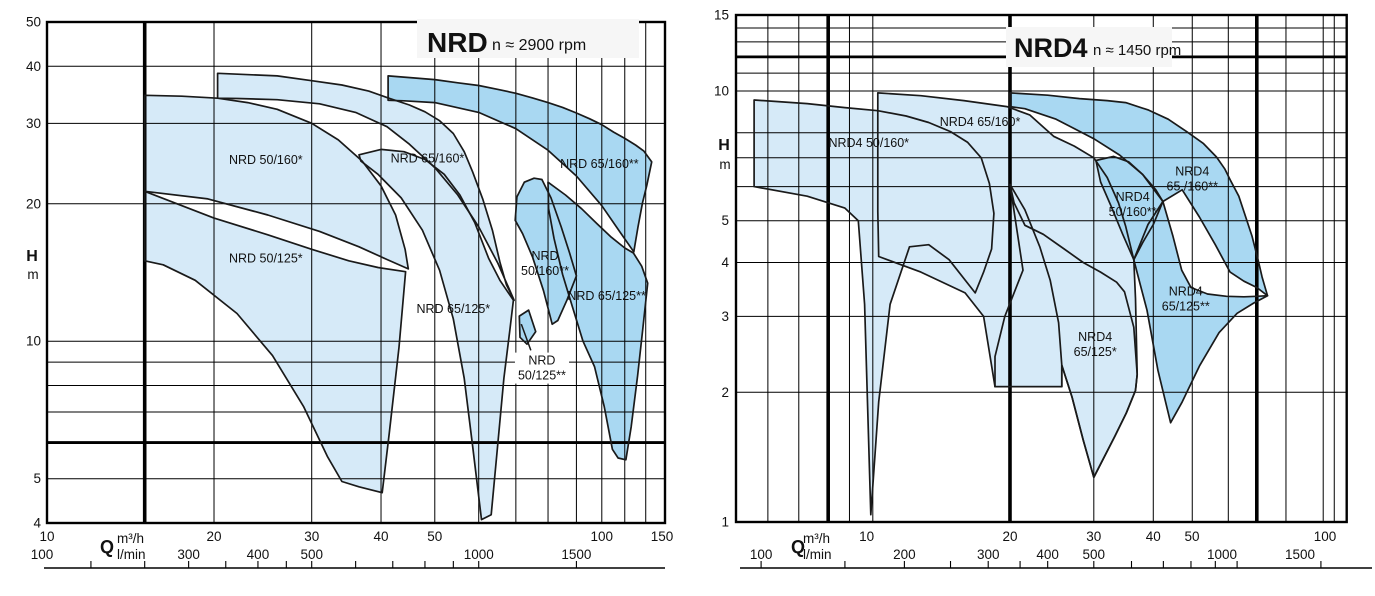 The height and width of the screenshot is (596, 1375). I want to click on y-tick-label: 30, so click(33, 123).